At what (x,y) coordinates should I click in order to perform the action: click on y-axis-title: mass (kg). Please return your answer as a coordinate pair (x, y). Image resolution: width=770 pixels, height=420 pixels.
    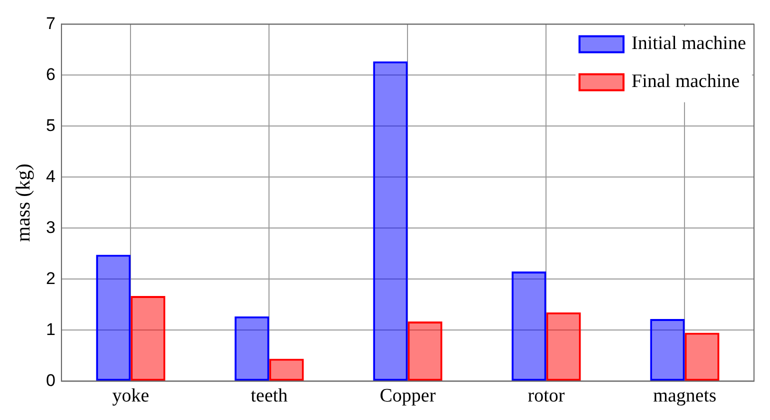
    Looking at the image, I should click on (23, 203).